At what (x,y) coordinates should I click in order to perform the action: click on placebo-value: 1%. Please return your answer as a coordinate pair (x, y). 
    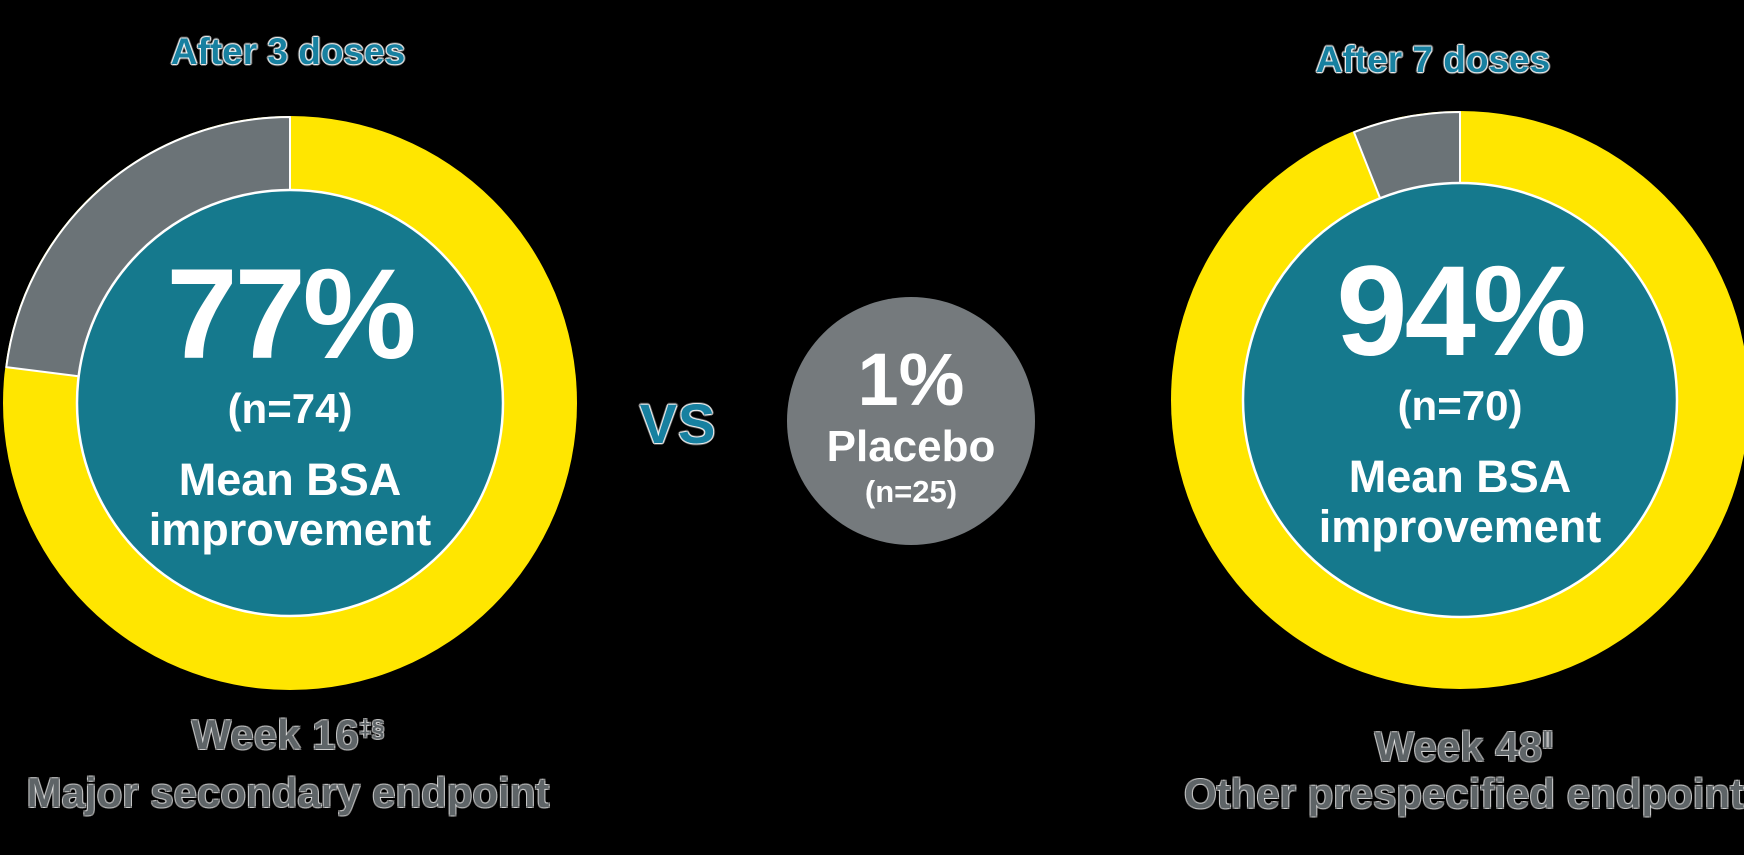
    Looking at the image, I should click on (911, 379).